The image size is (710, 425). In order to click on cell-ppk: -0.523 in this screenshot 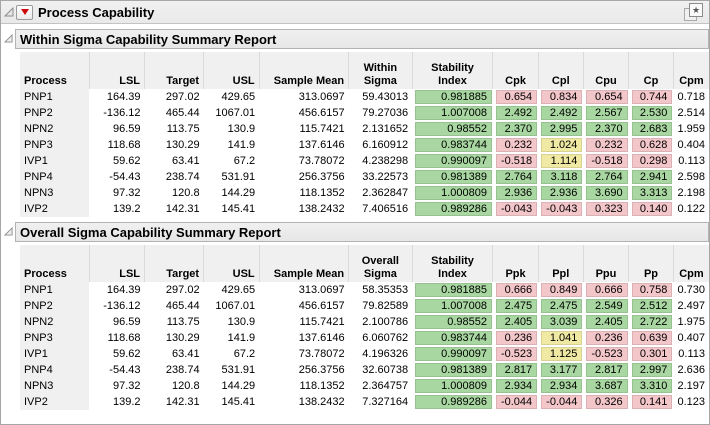, I will do `click(515, 354)`.